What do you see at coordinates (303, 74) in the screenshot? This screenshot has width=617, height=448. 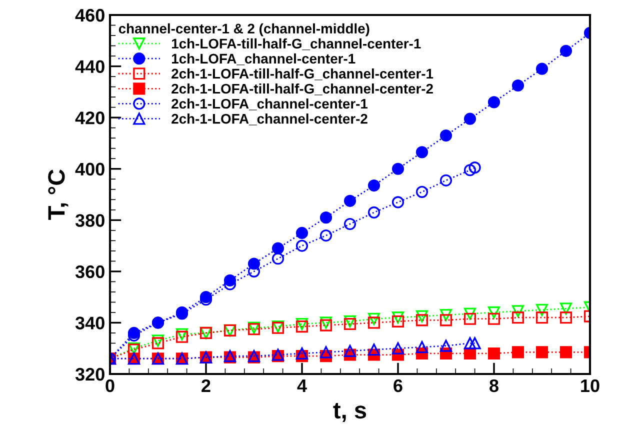 I see `legend-label: 2ch-1-LOFA-till-half-G_channel-center-1` at bounding box center [303, 74].